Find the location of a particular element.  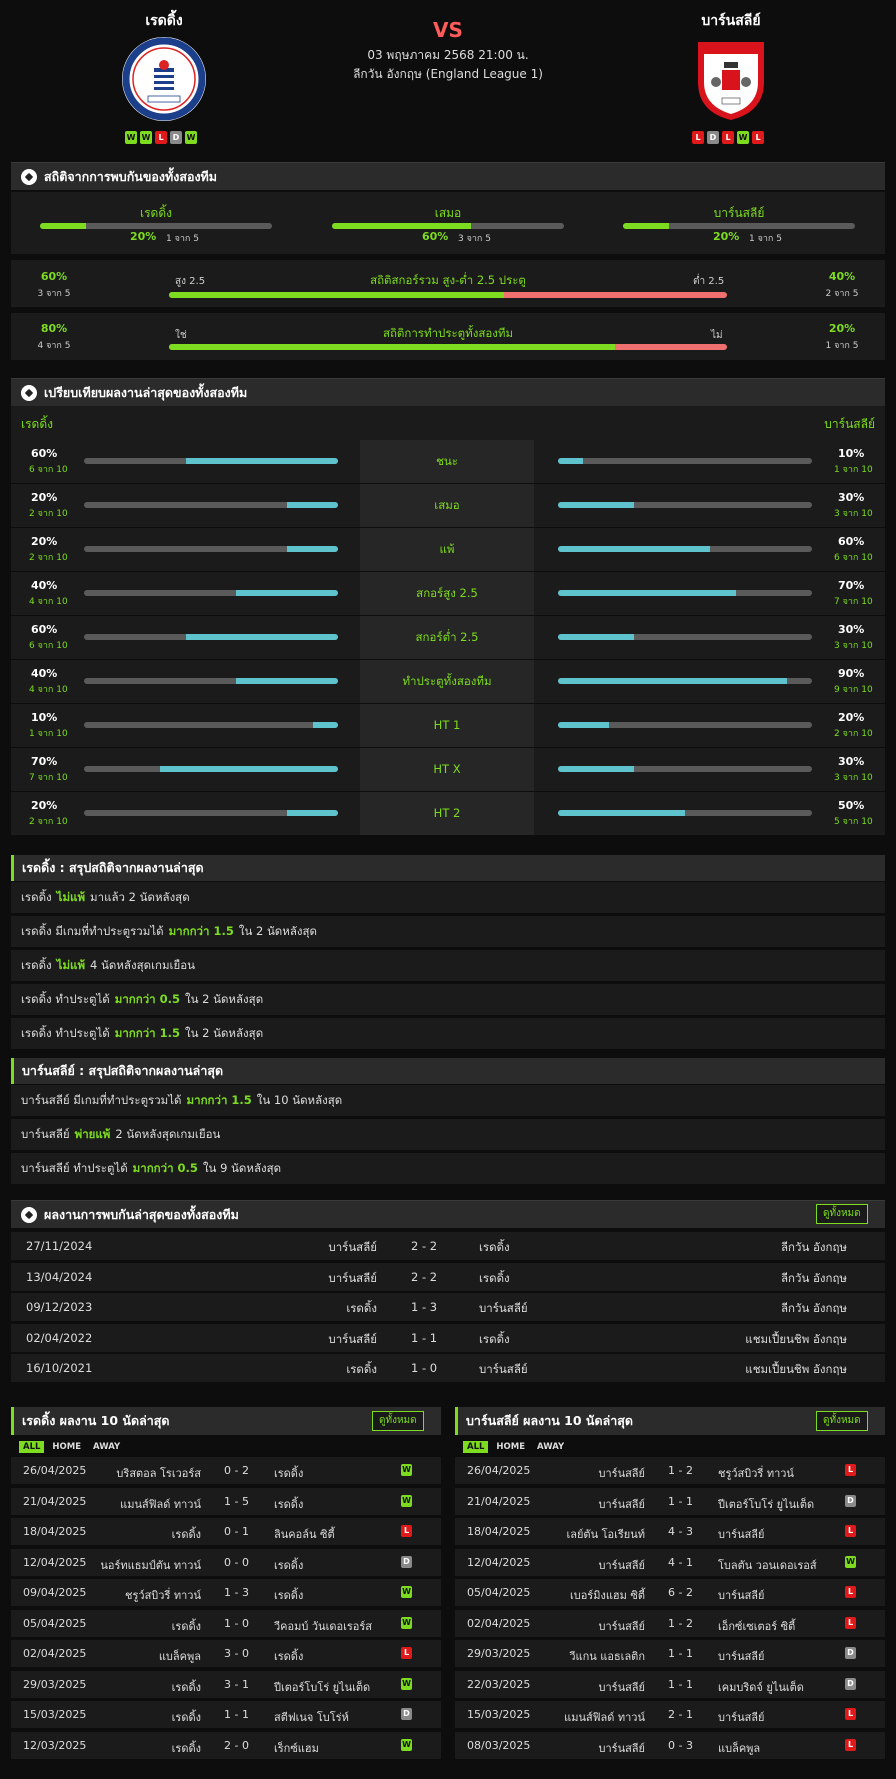

match-away: เร็กซ์แฮม is located at coordinates (296, 1748).